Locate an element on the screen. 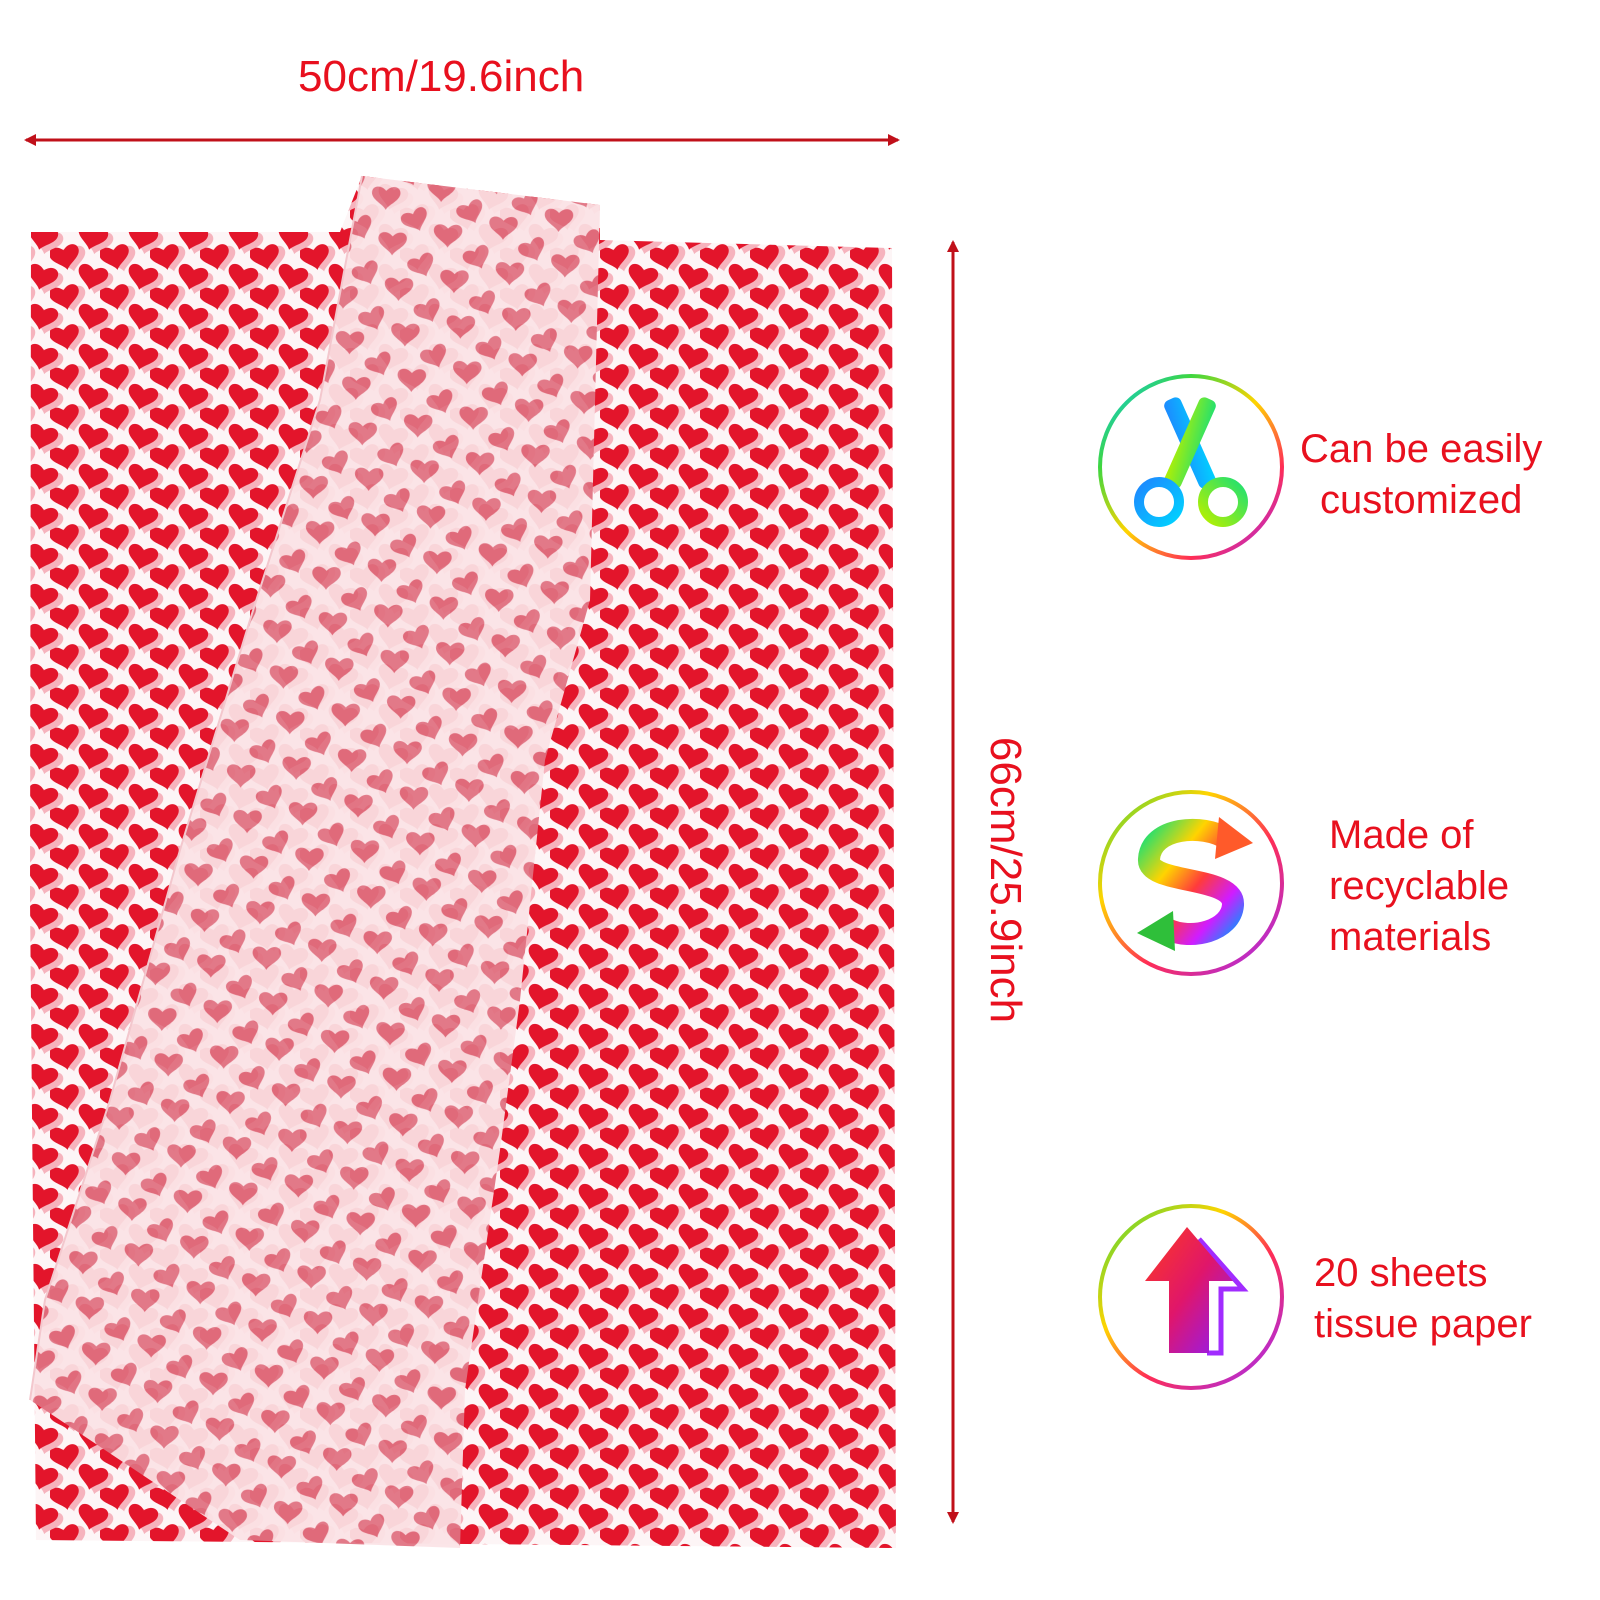  scissors-icon is located at coordinates (1191, 467).